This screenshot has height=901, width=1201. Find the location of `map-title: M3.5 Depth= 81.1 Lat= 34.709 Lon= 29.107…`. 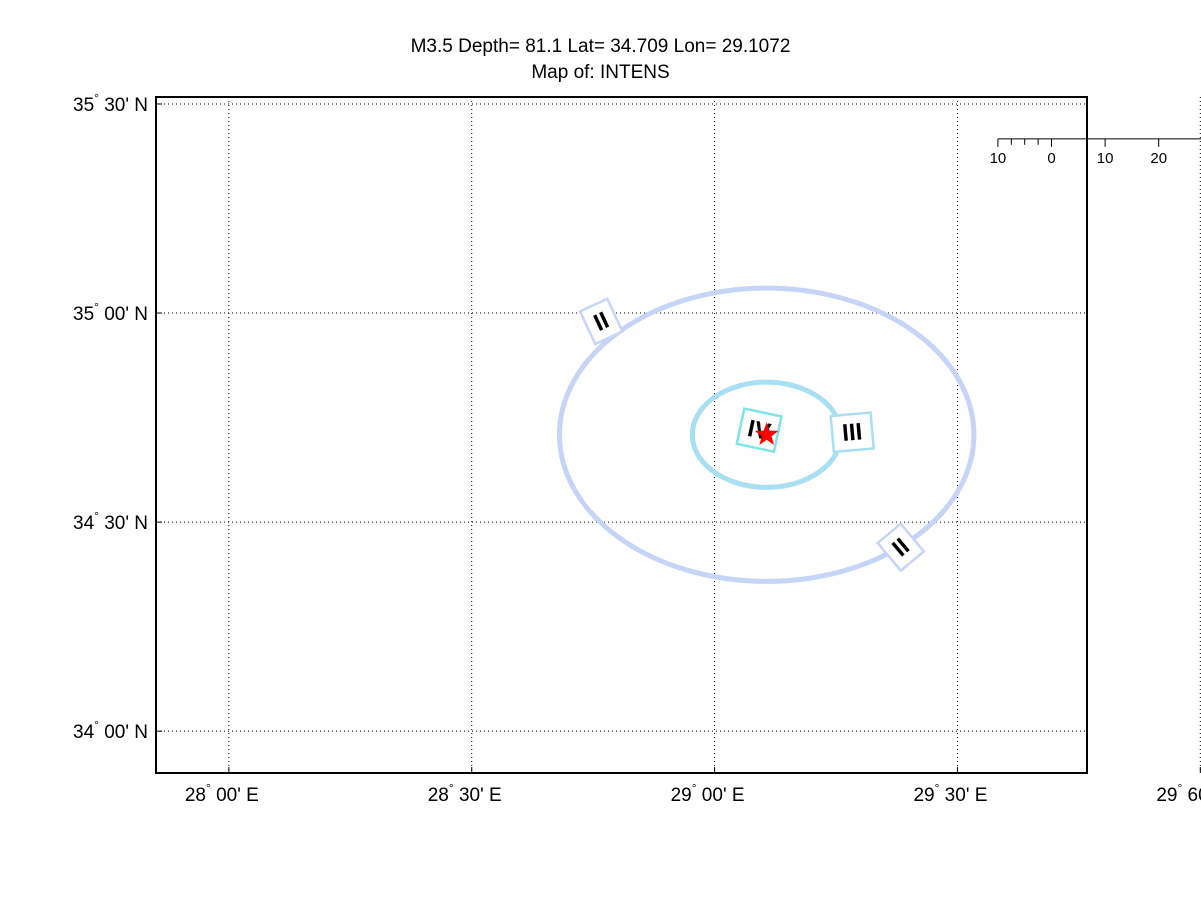

map-title: M3.5 Depth= 81.1 Lat= 34.709 Lon= 29.107… is located at coordinates (600, 46).